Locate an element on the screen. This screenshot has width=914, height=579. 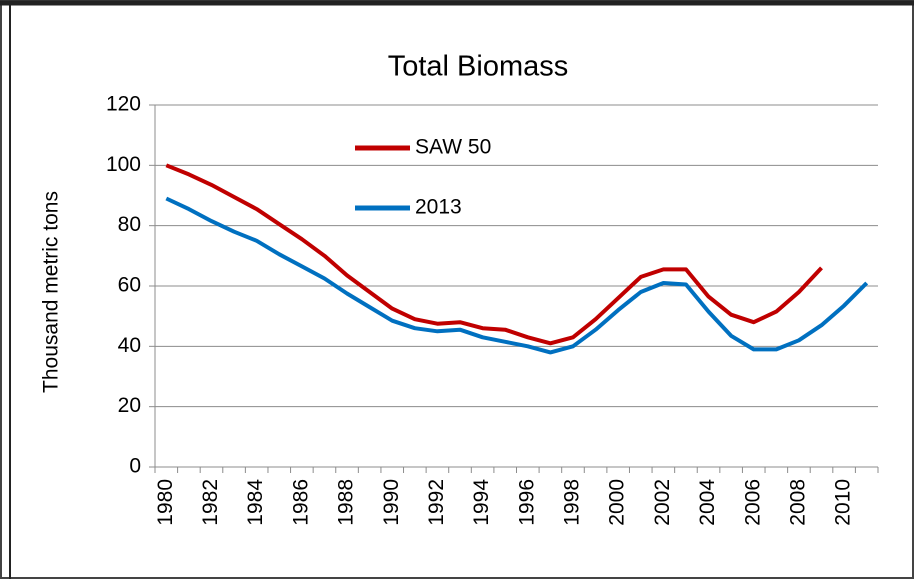
legend-label: SAW 50 is located at coordinates (453, 147).